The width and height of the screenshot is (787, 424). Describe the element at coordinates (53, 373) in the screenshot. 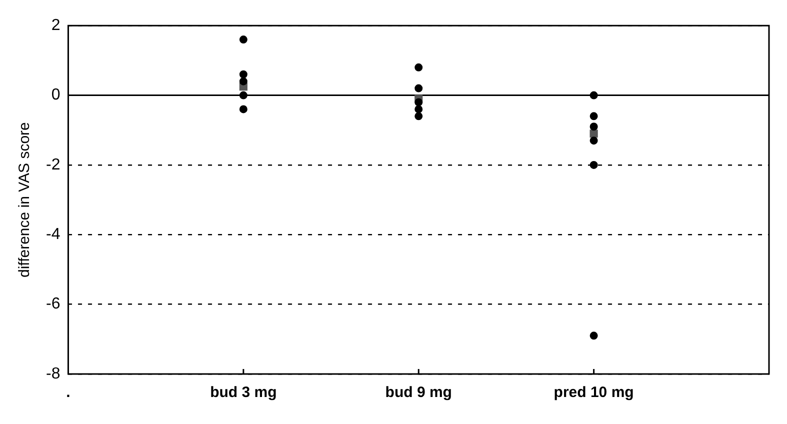

I see `y-tick-label: -8` at that location.